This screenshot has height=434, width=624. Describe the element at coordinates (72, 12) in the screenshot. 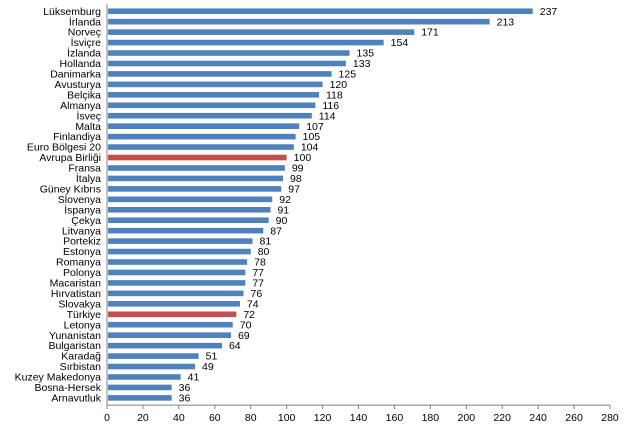

I see `category-label: Lüksemburg` at that location.